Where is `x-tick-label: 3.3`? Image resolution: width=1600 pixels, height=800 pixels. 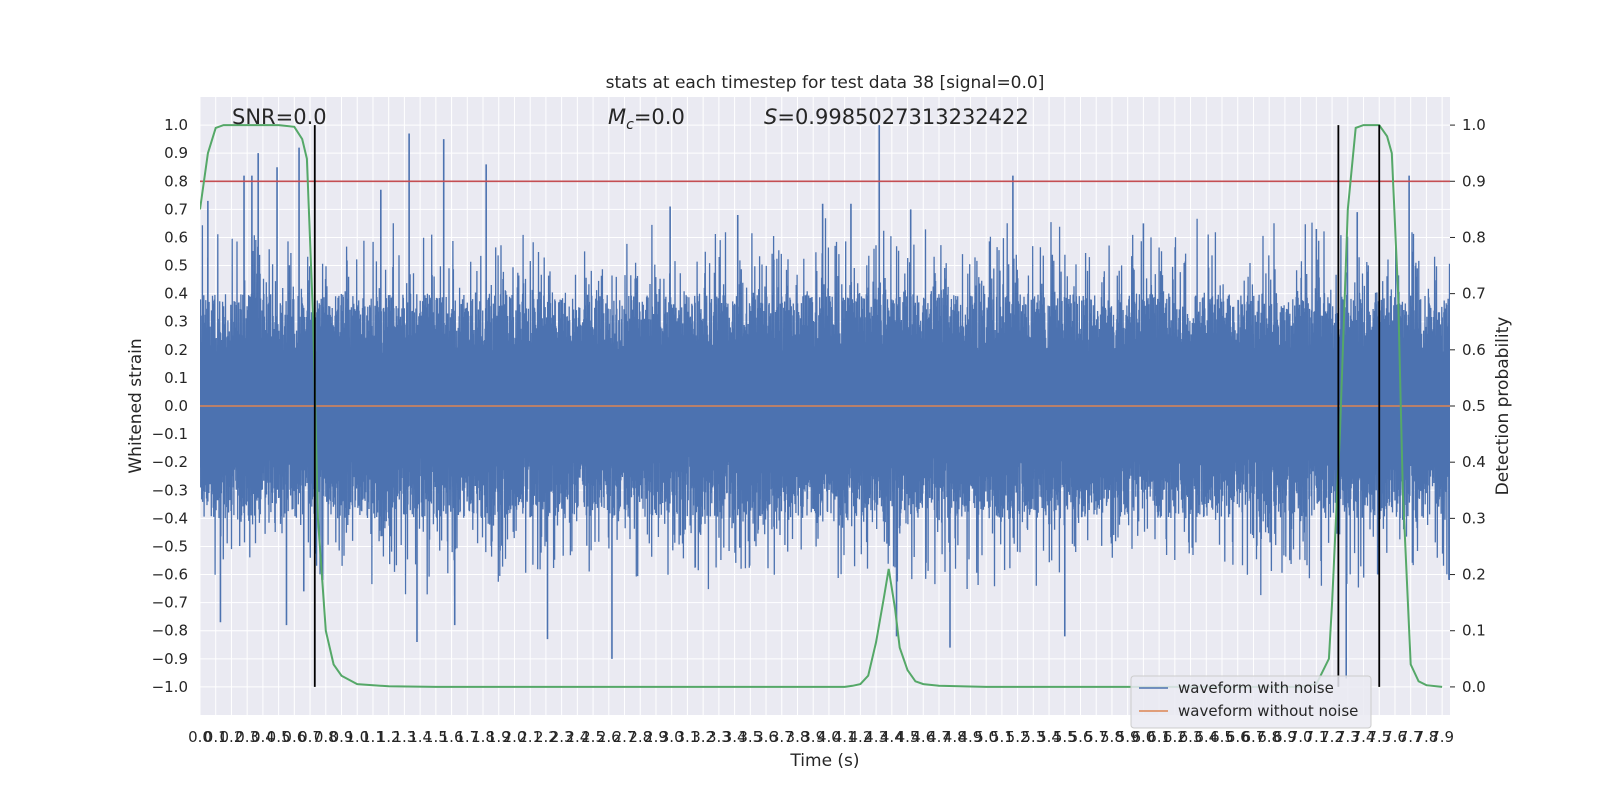
x-tick-label: 3.3 is located at coordinates (719, 737).